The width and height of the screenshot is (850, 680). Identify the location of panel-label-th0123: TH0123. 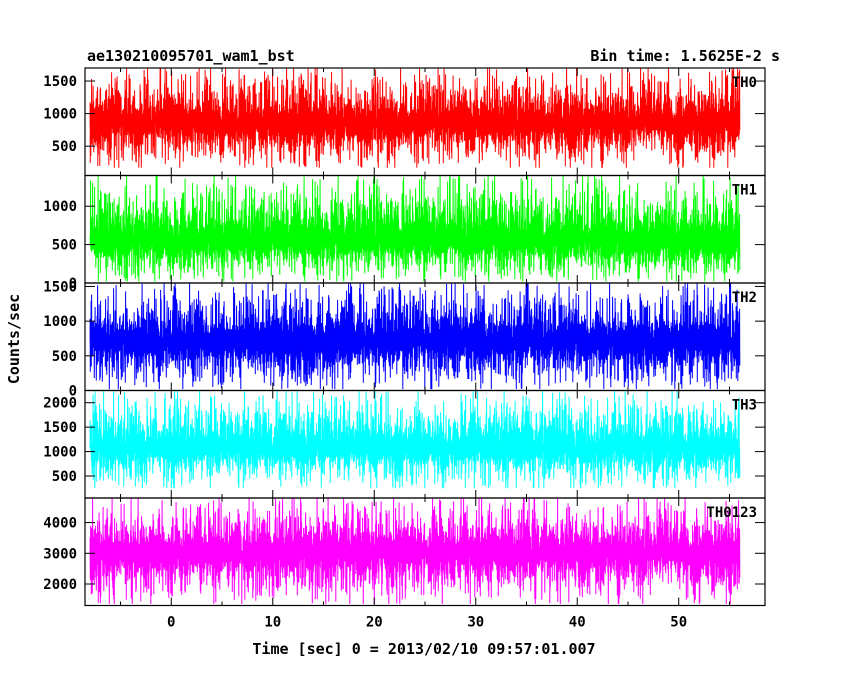
(731, 513).